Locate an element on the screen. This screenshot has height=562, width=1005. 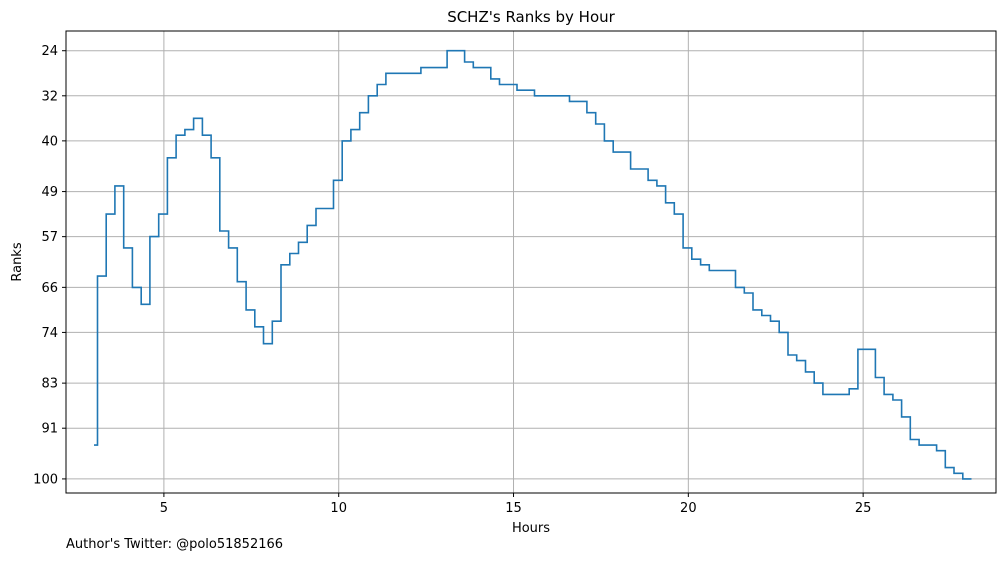
y-tick-label: 40 is located at coordinates (49, 141).